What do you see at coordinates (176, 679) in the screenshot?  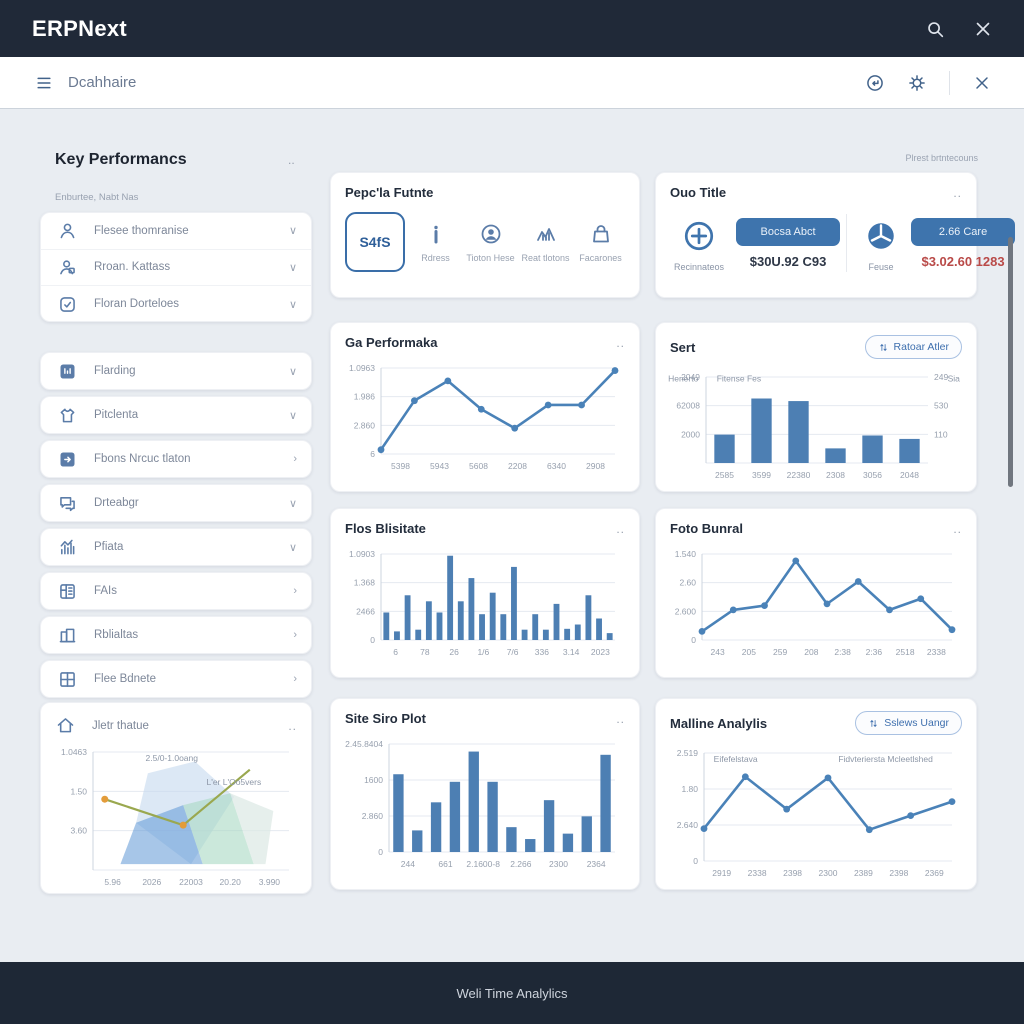 I see `sidebar-item-10: Flee Bdnete ›` at bounding box center [176, 679].